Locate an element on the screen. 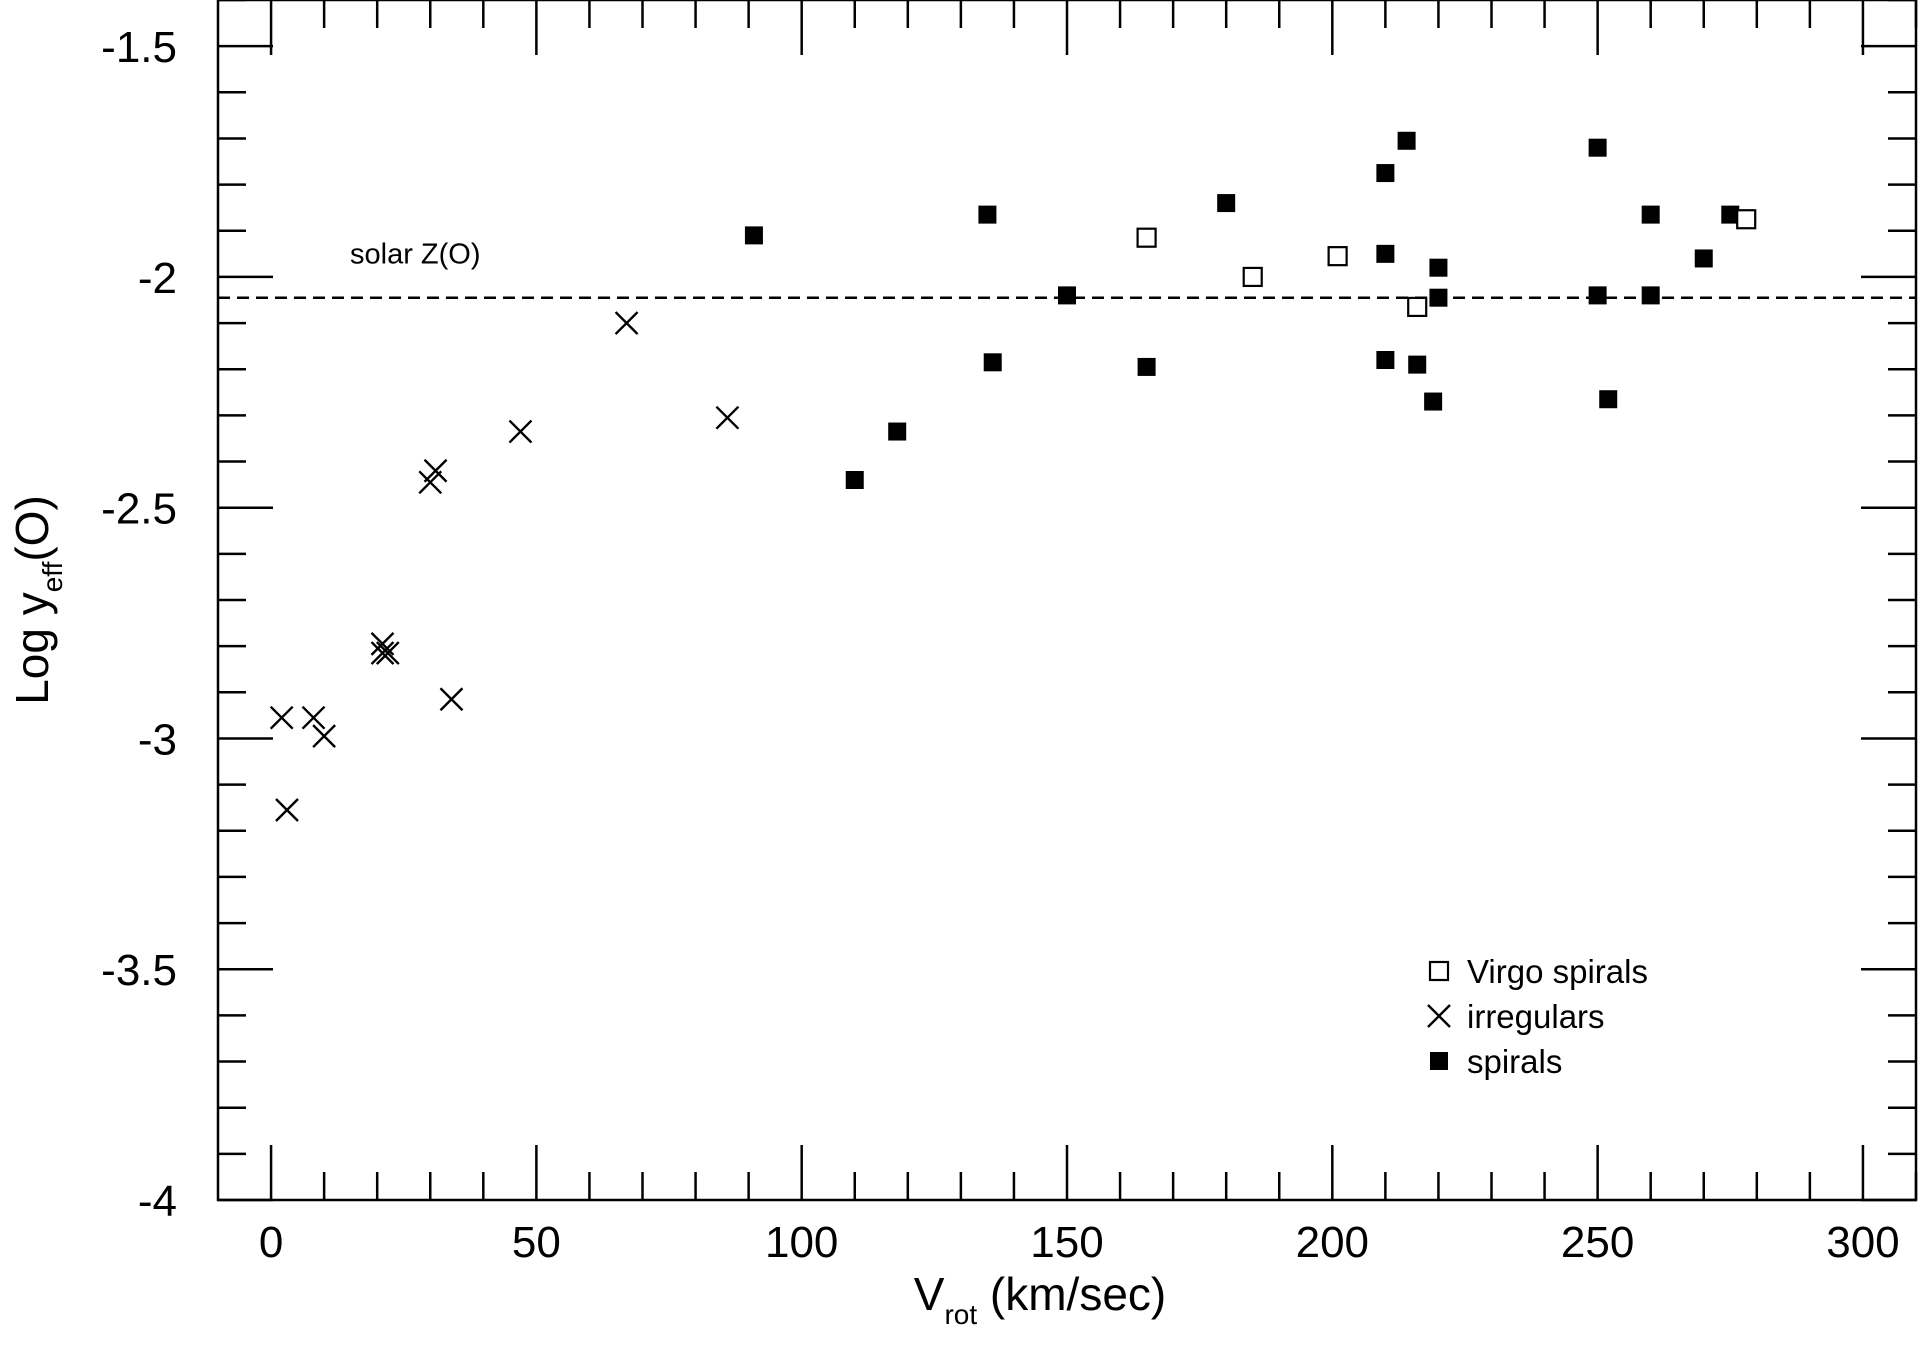  legend-marker-spirals is located at coordinates (1439, 1061).